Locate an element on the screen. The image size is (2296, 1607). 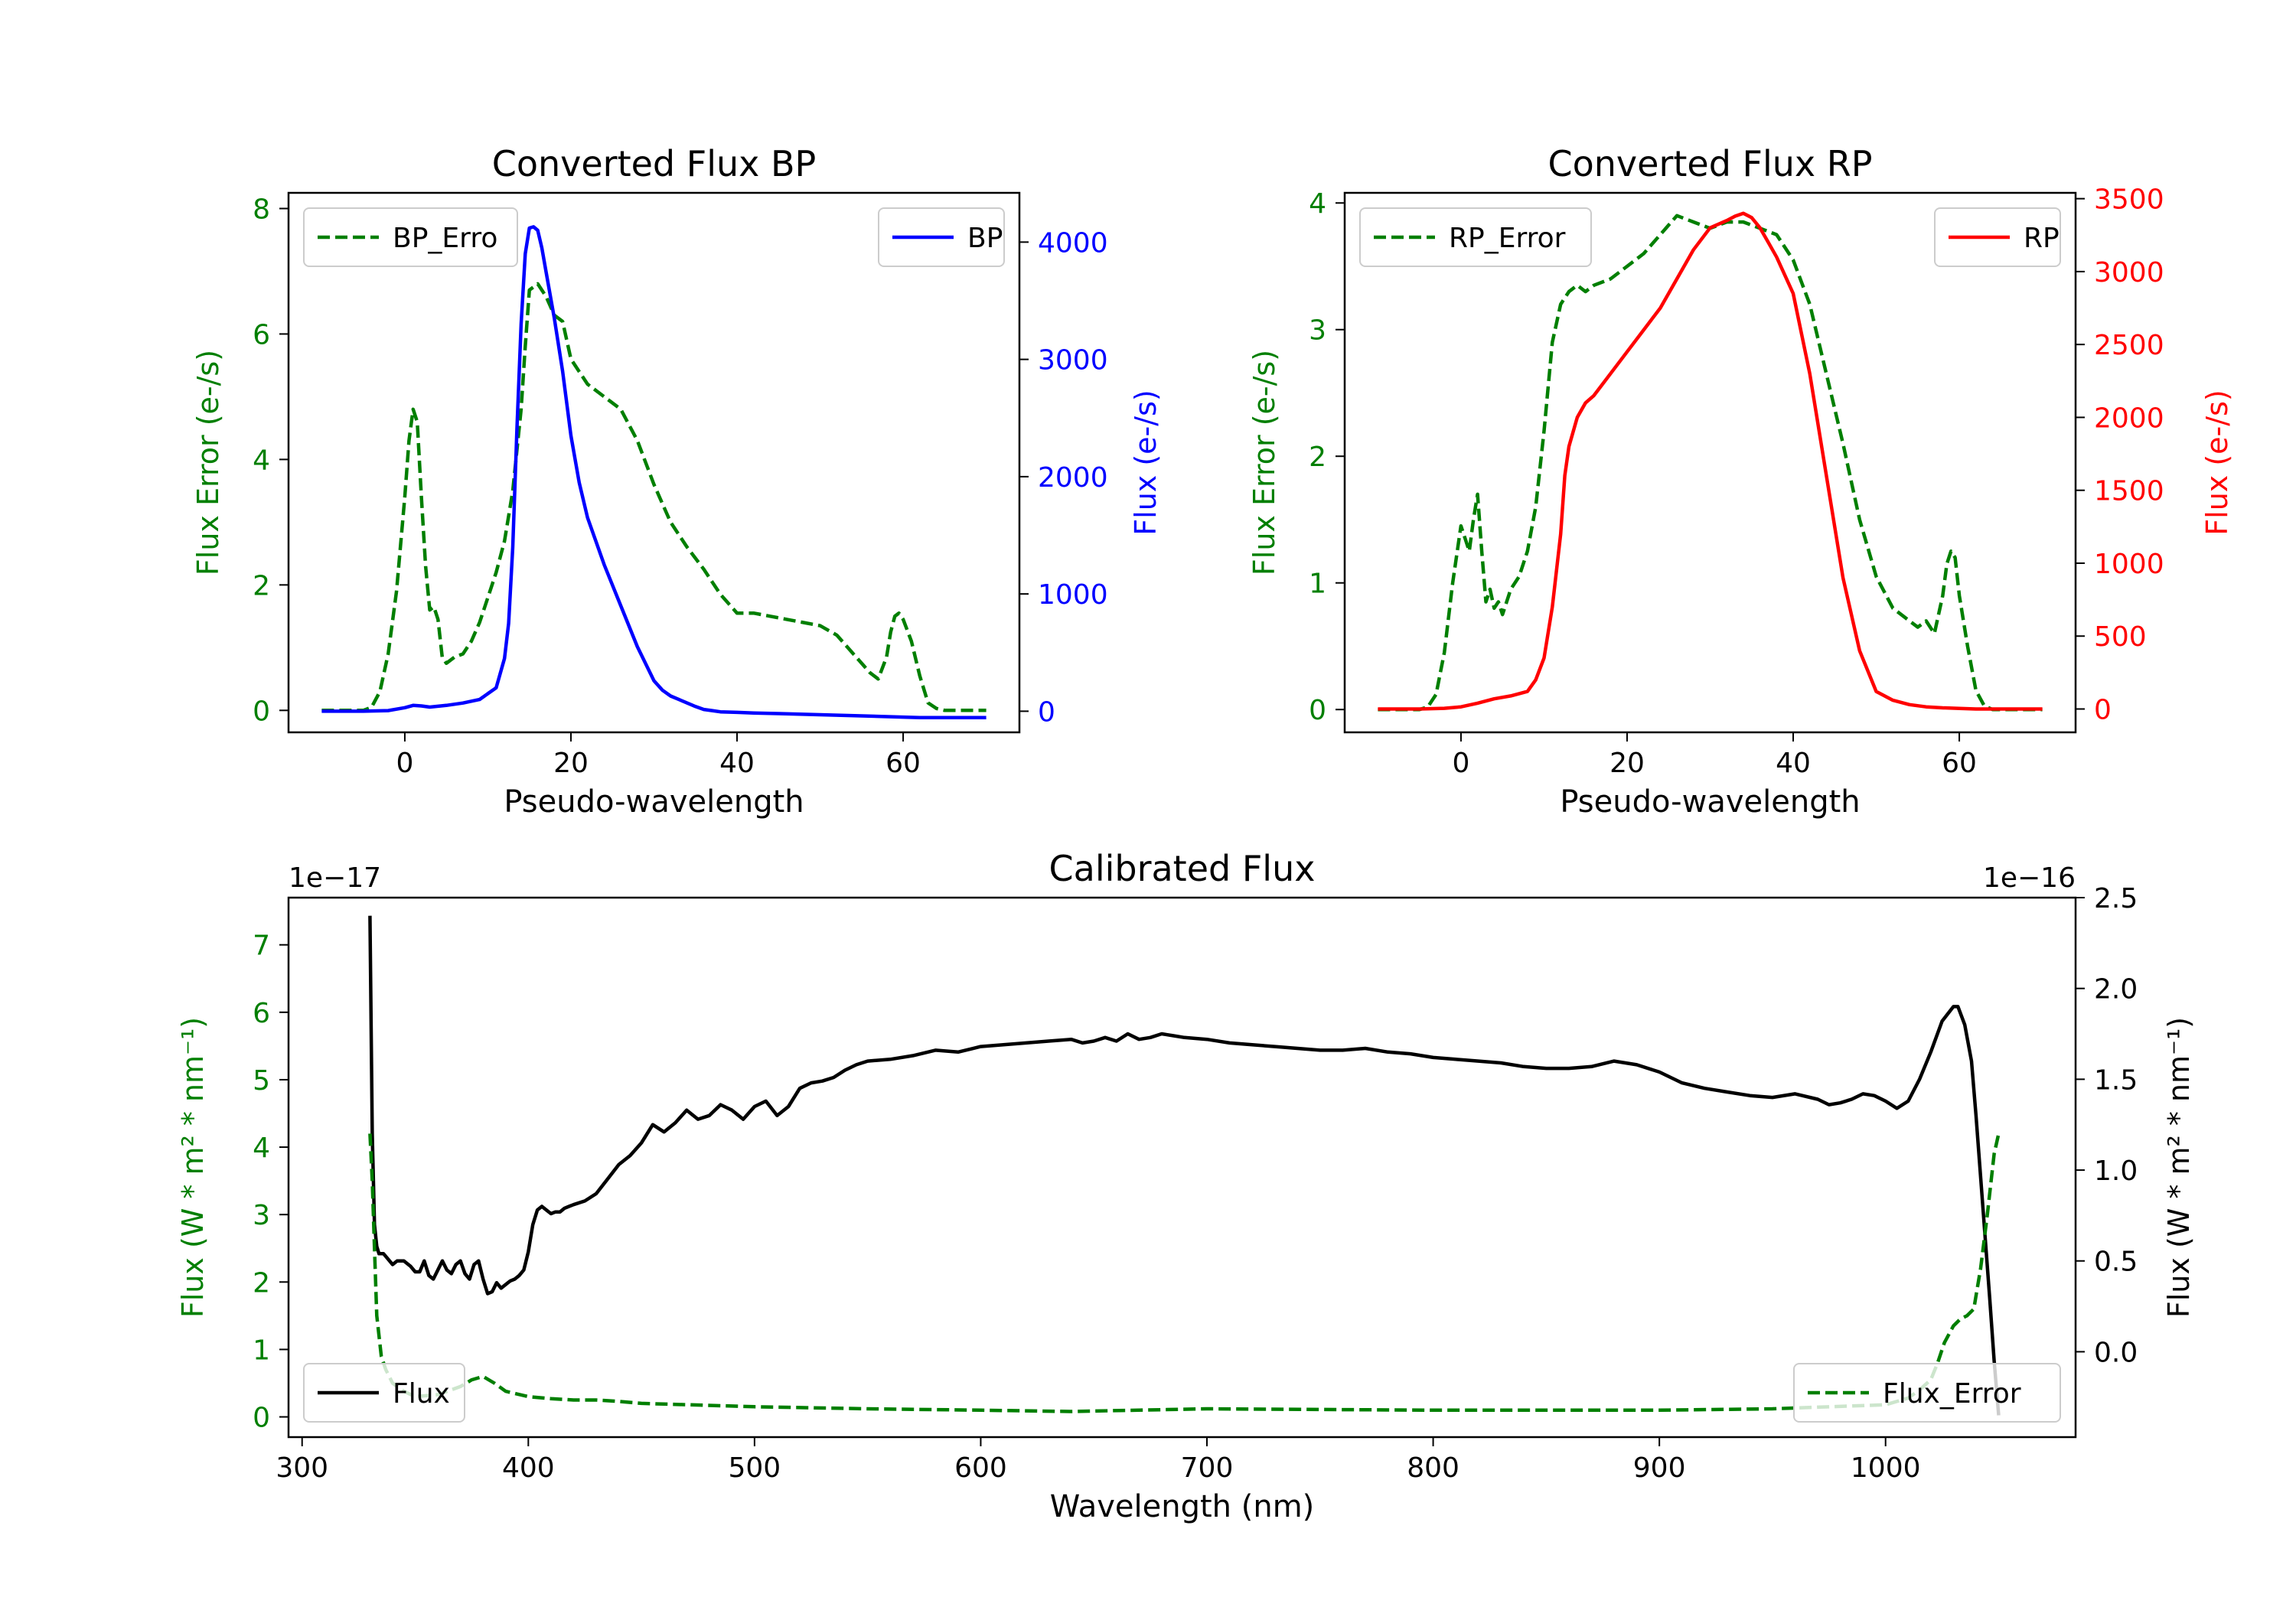
y-right-tick-label: 1.0 is located at coordinates (2116, 1171).